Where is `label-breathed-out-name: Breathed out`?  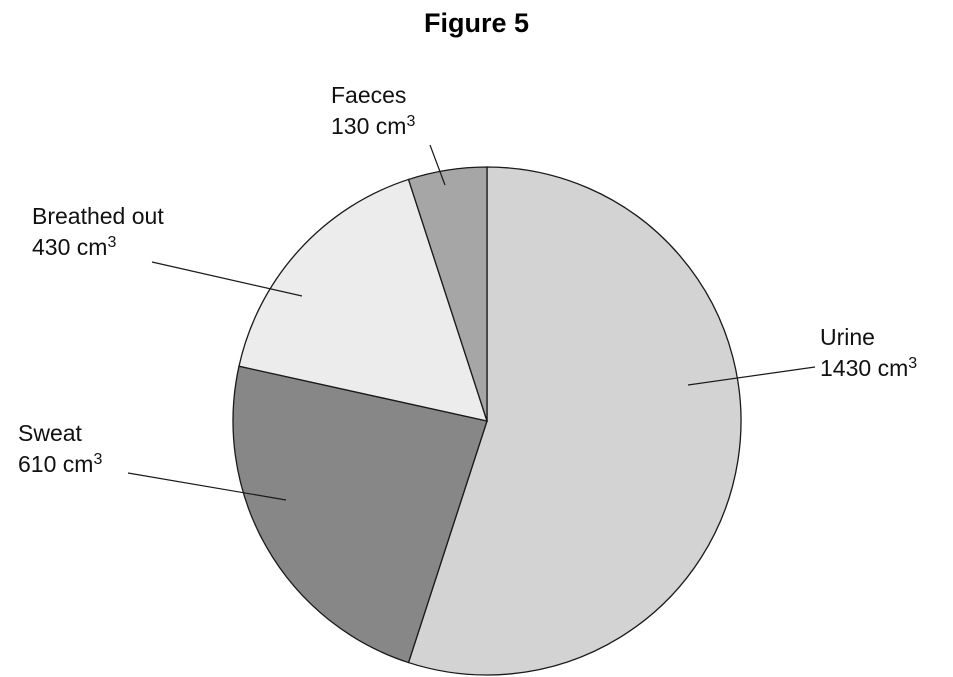 label-breathed-out-name: Breathed out is located at coordinates (98, 216).